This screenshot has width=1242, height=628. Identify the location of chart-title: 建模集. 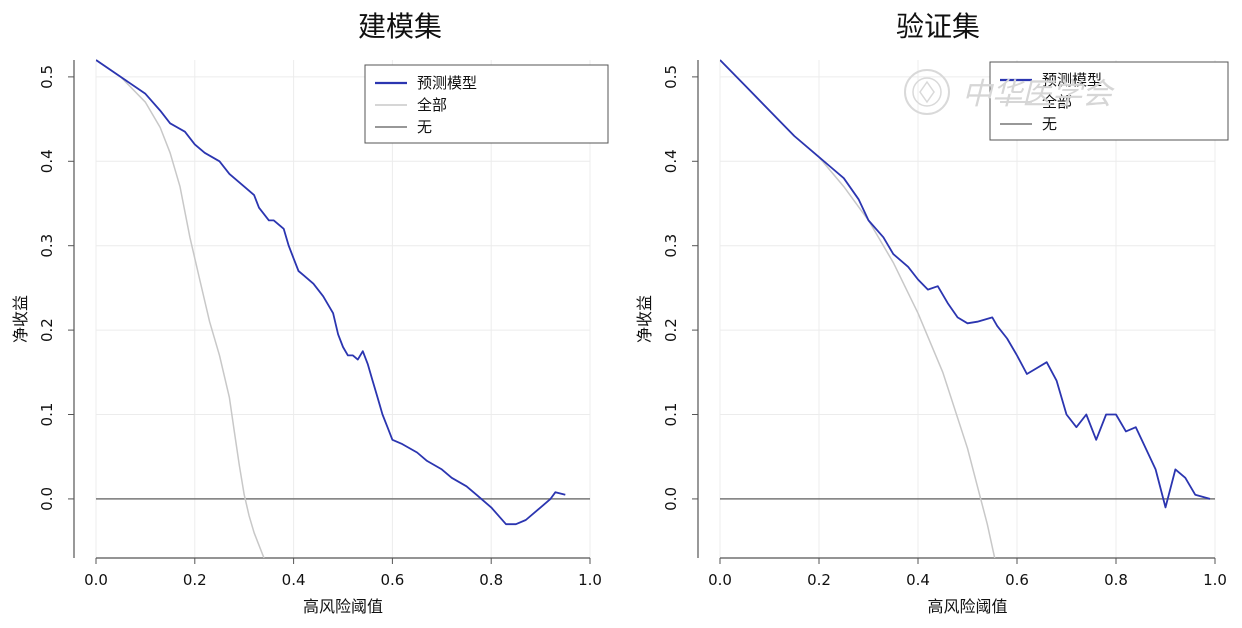
(400, 26).